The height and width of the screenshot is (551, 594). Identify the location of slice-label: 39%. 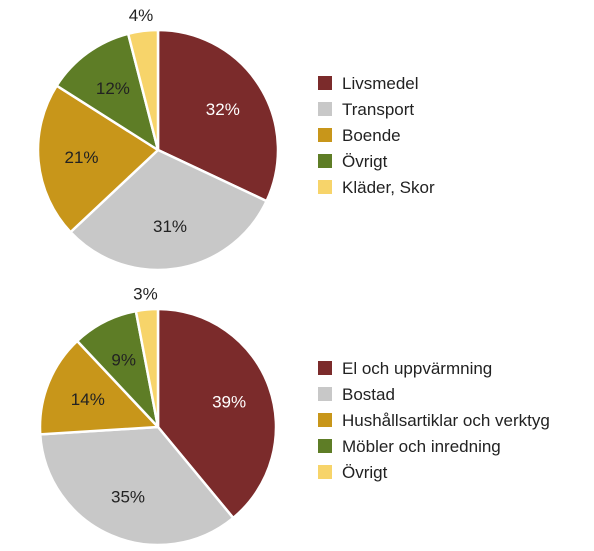
(229, 401).